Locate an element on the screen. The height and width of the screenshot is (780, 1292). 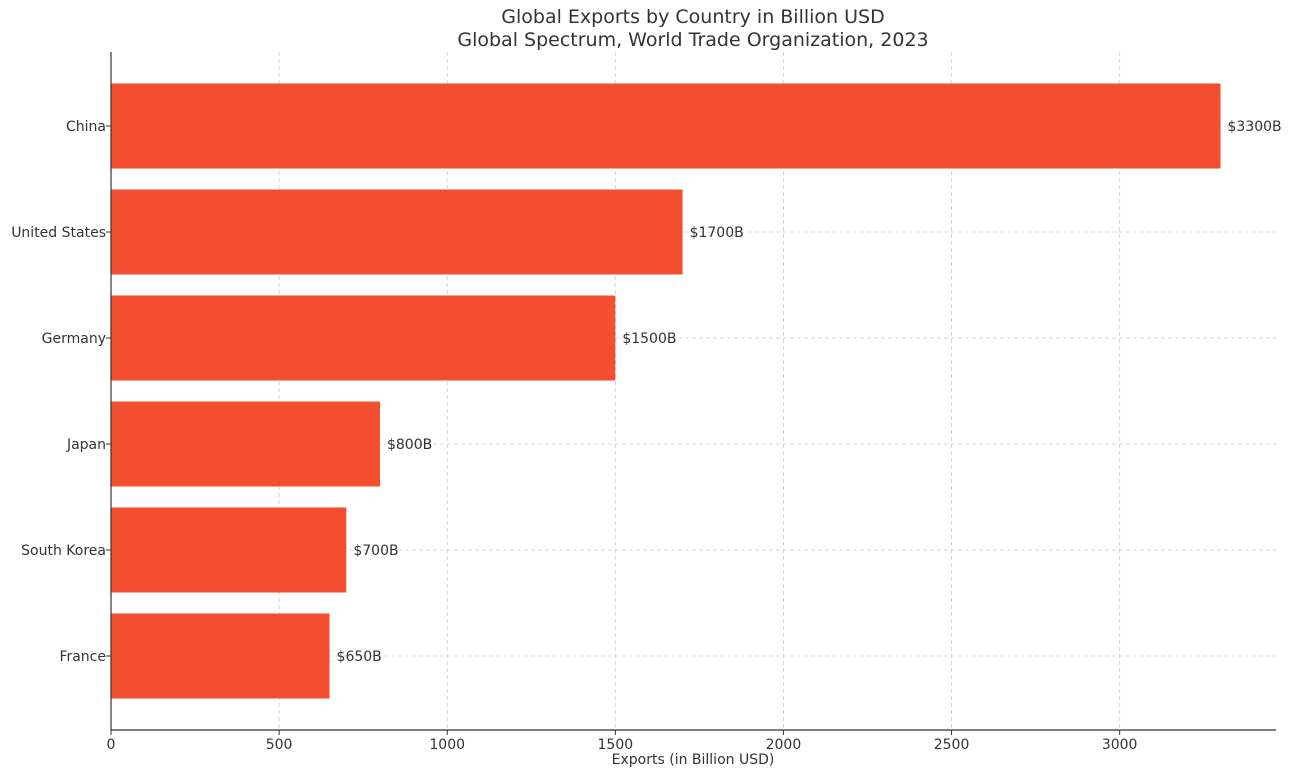
y-tick-label: Germany is located at coordinates (74, 339).